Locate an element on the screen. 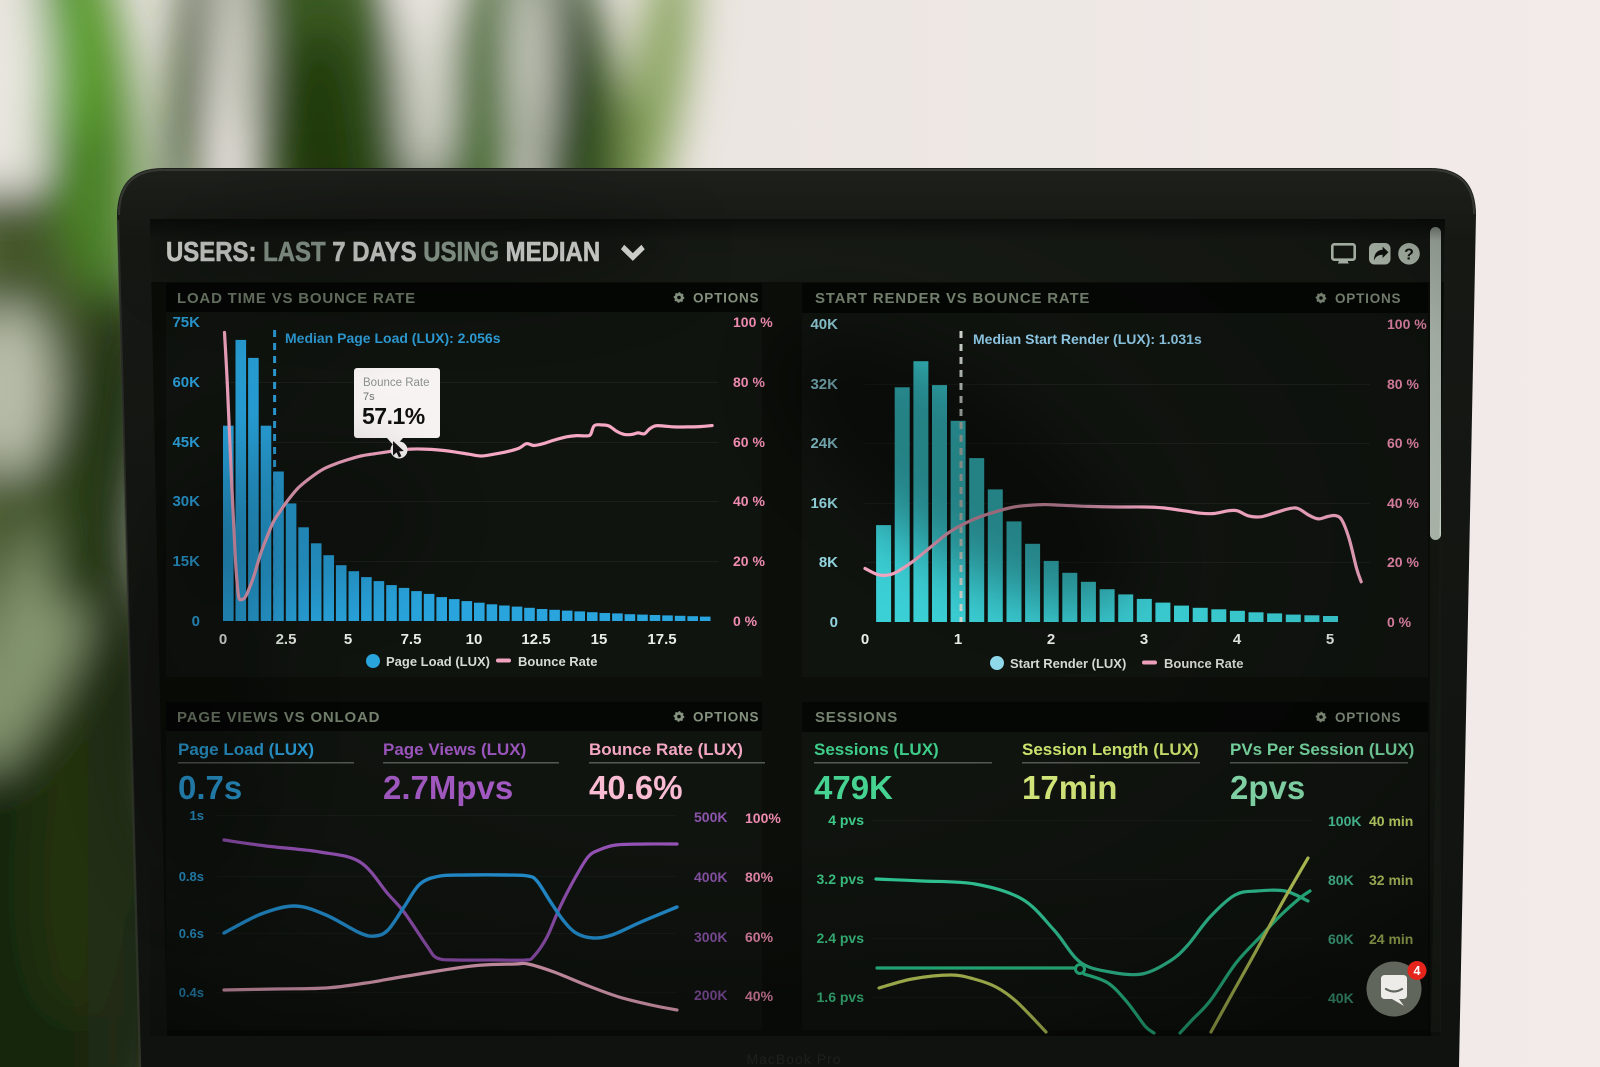  svg-text: Session Length (LUX) is located at coordinates (1110, 749).